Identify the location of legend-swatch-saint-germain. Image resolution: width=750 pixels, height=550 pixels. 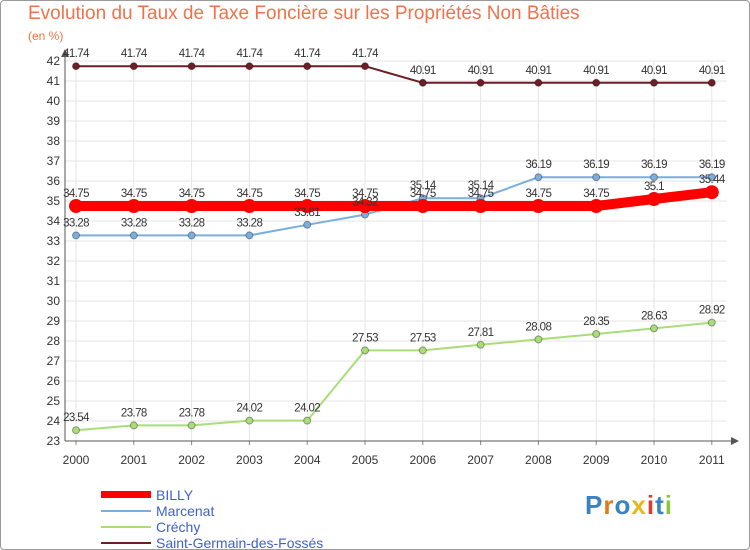
(126, 543).